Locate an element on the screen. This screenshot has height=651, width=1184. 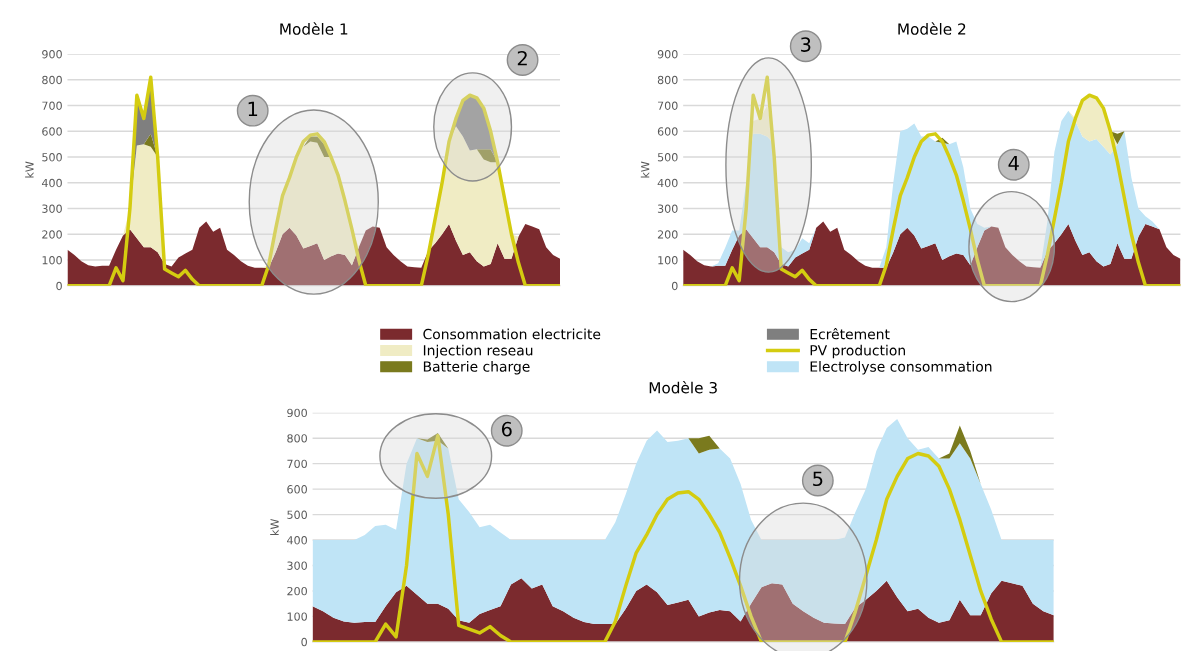
annotation: 4 is located at coordinates (1013, 163).